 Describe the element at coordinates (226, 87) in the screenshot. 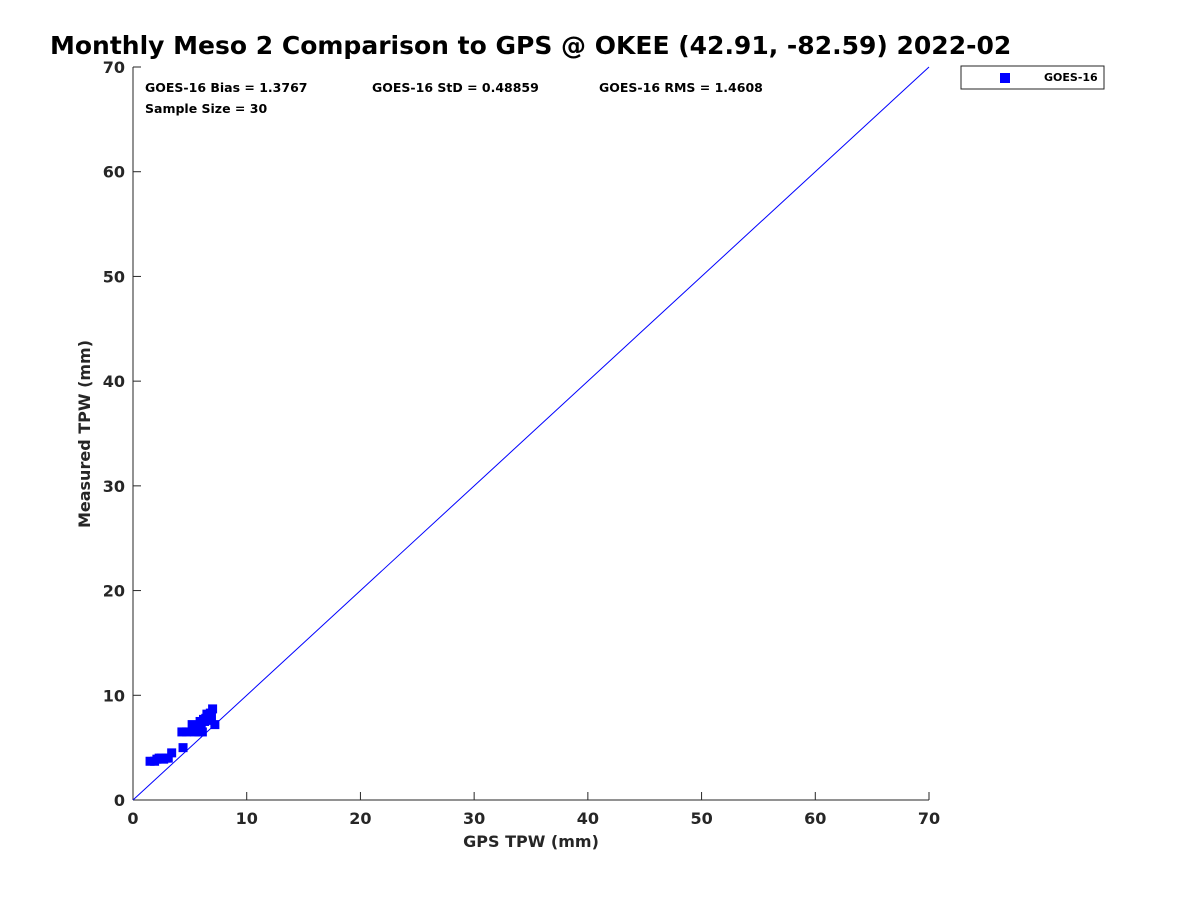

I see `stat-bias: GOES-16 Bias = 1.3767` at that location.